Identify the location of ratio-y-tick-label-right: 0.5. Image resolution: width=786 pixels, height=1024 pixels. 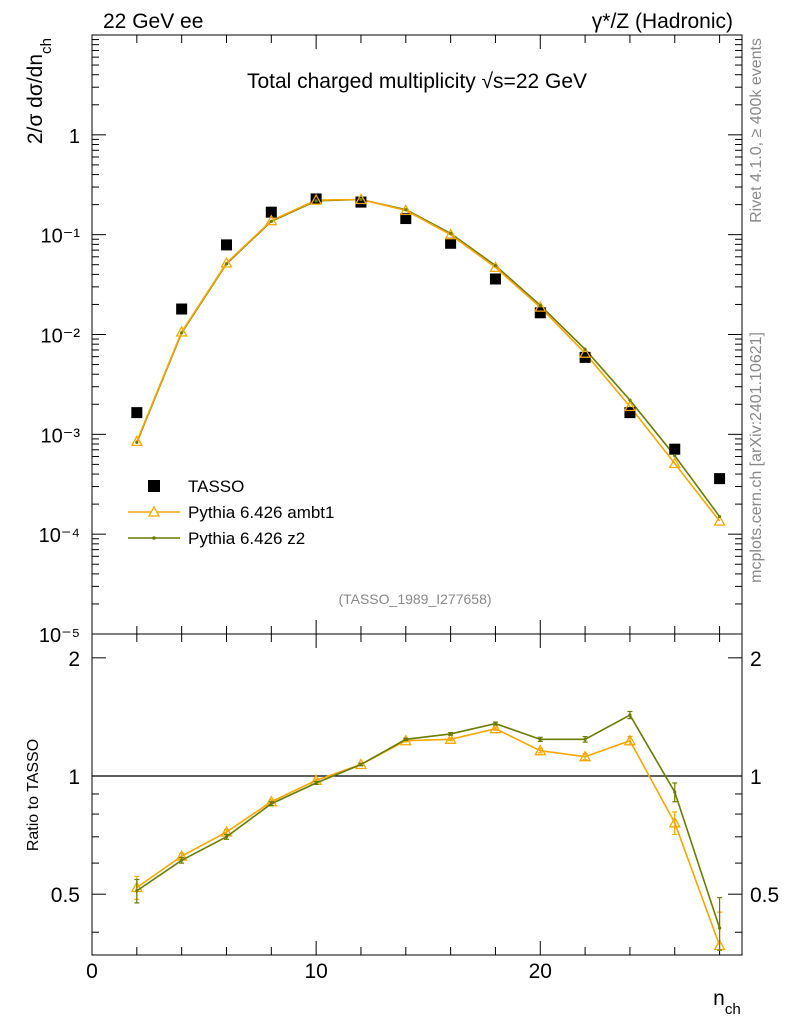
(764, 895).